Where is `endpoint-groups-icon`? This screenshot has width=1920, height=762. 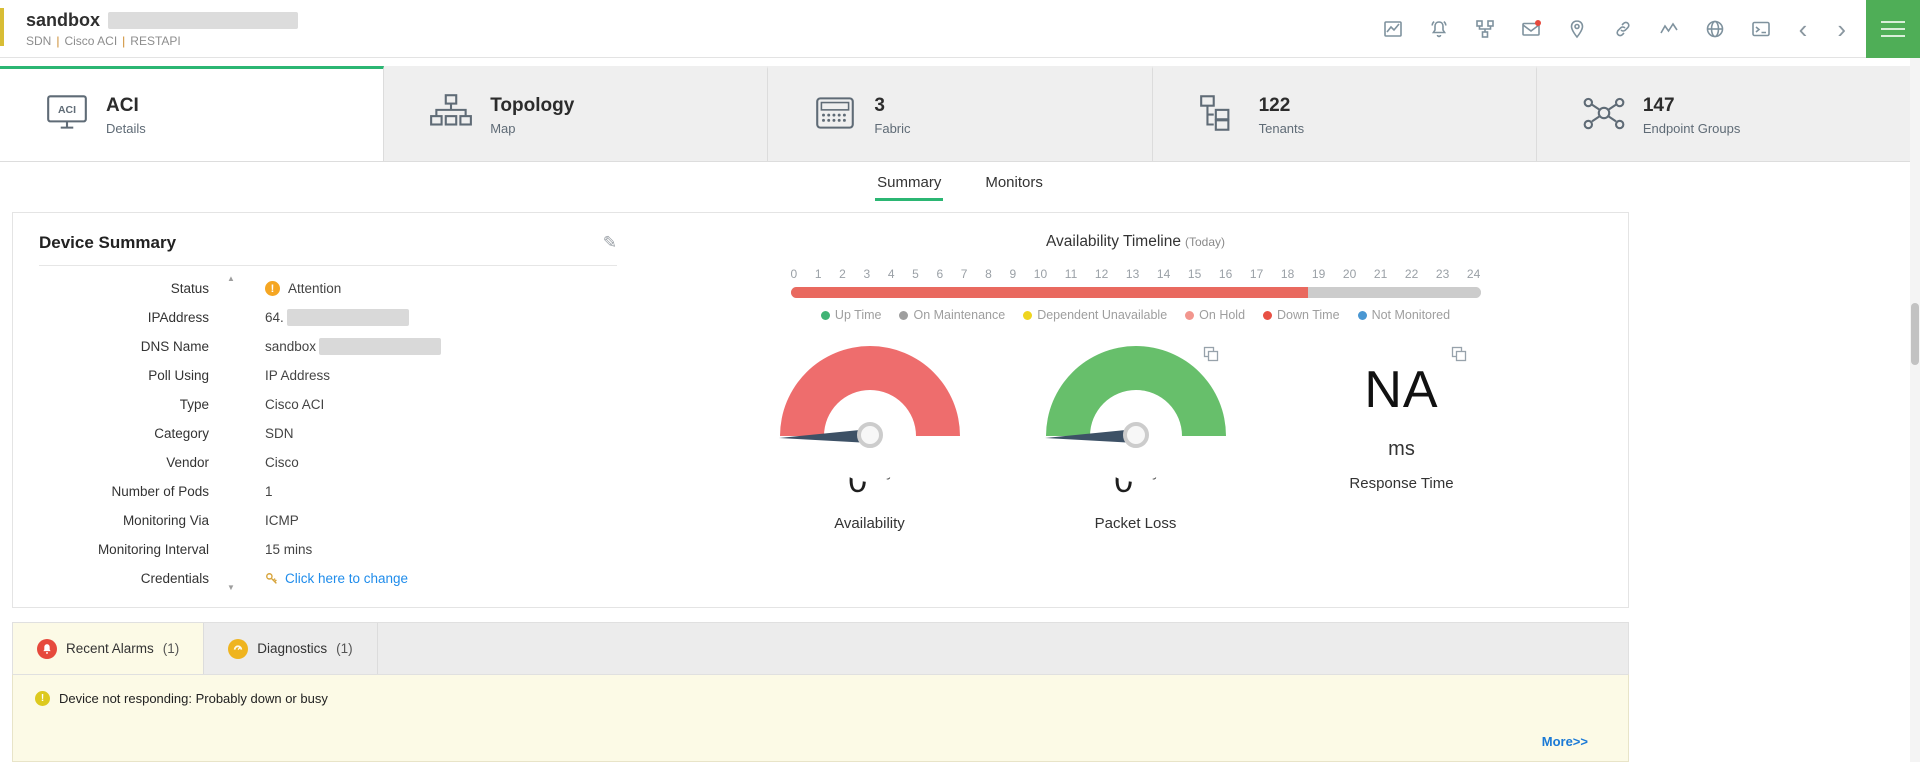
endpoint-groups-icon is located at coordinates (1604, 115).